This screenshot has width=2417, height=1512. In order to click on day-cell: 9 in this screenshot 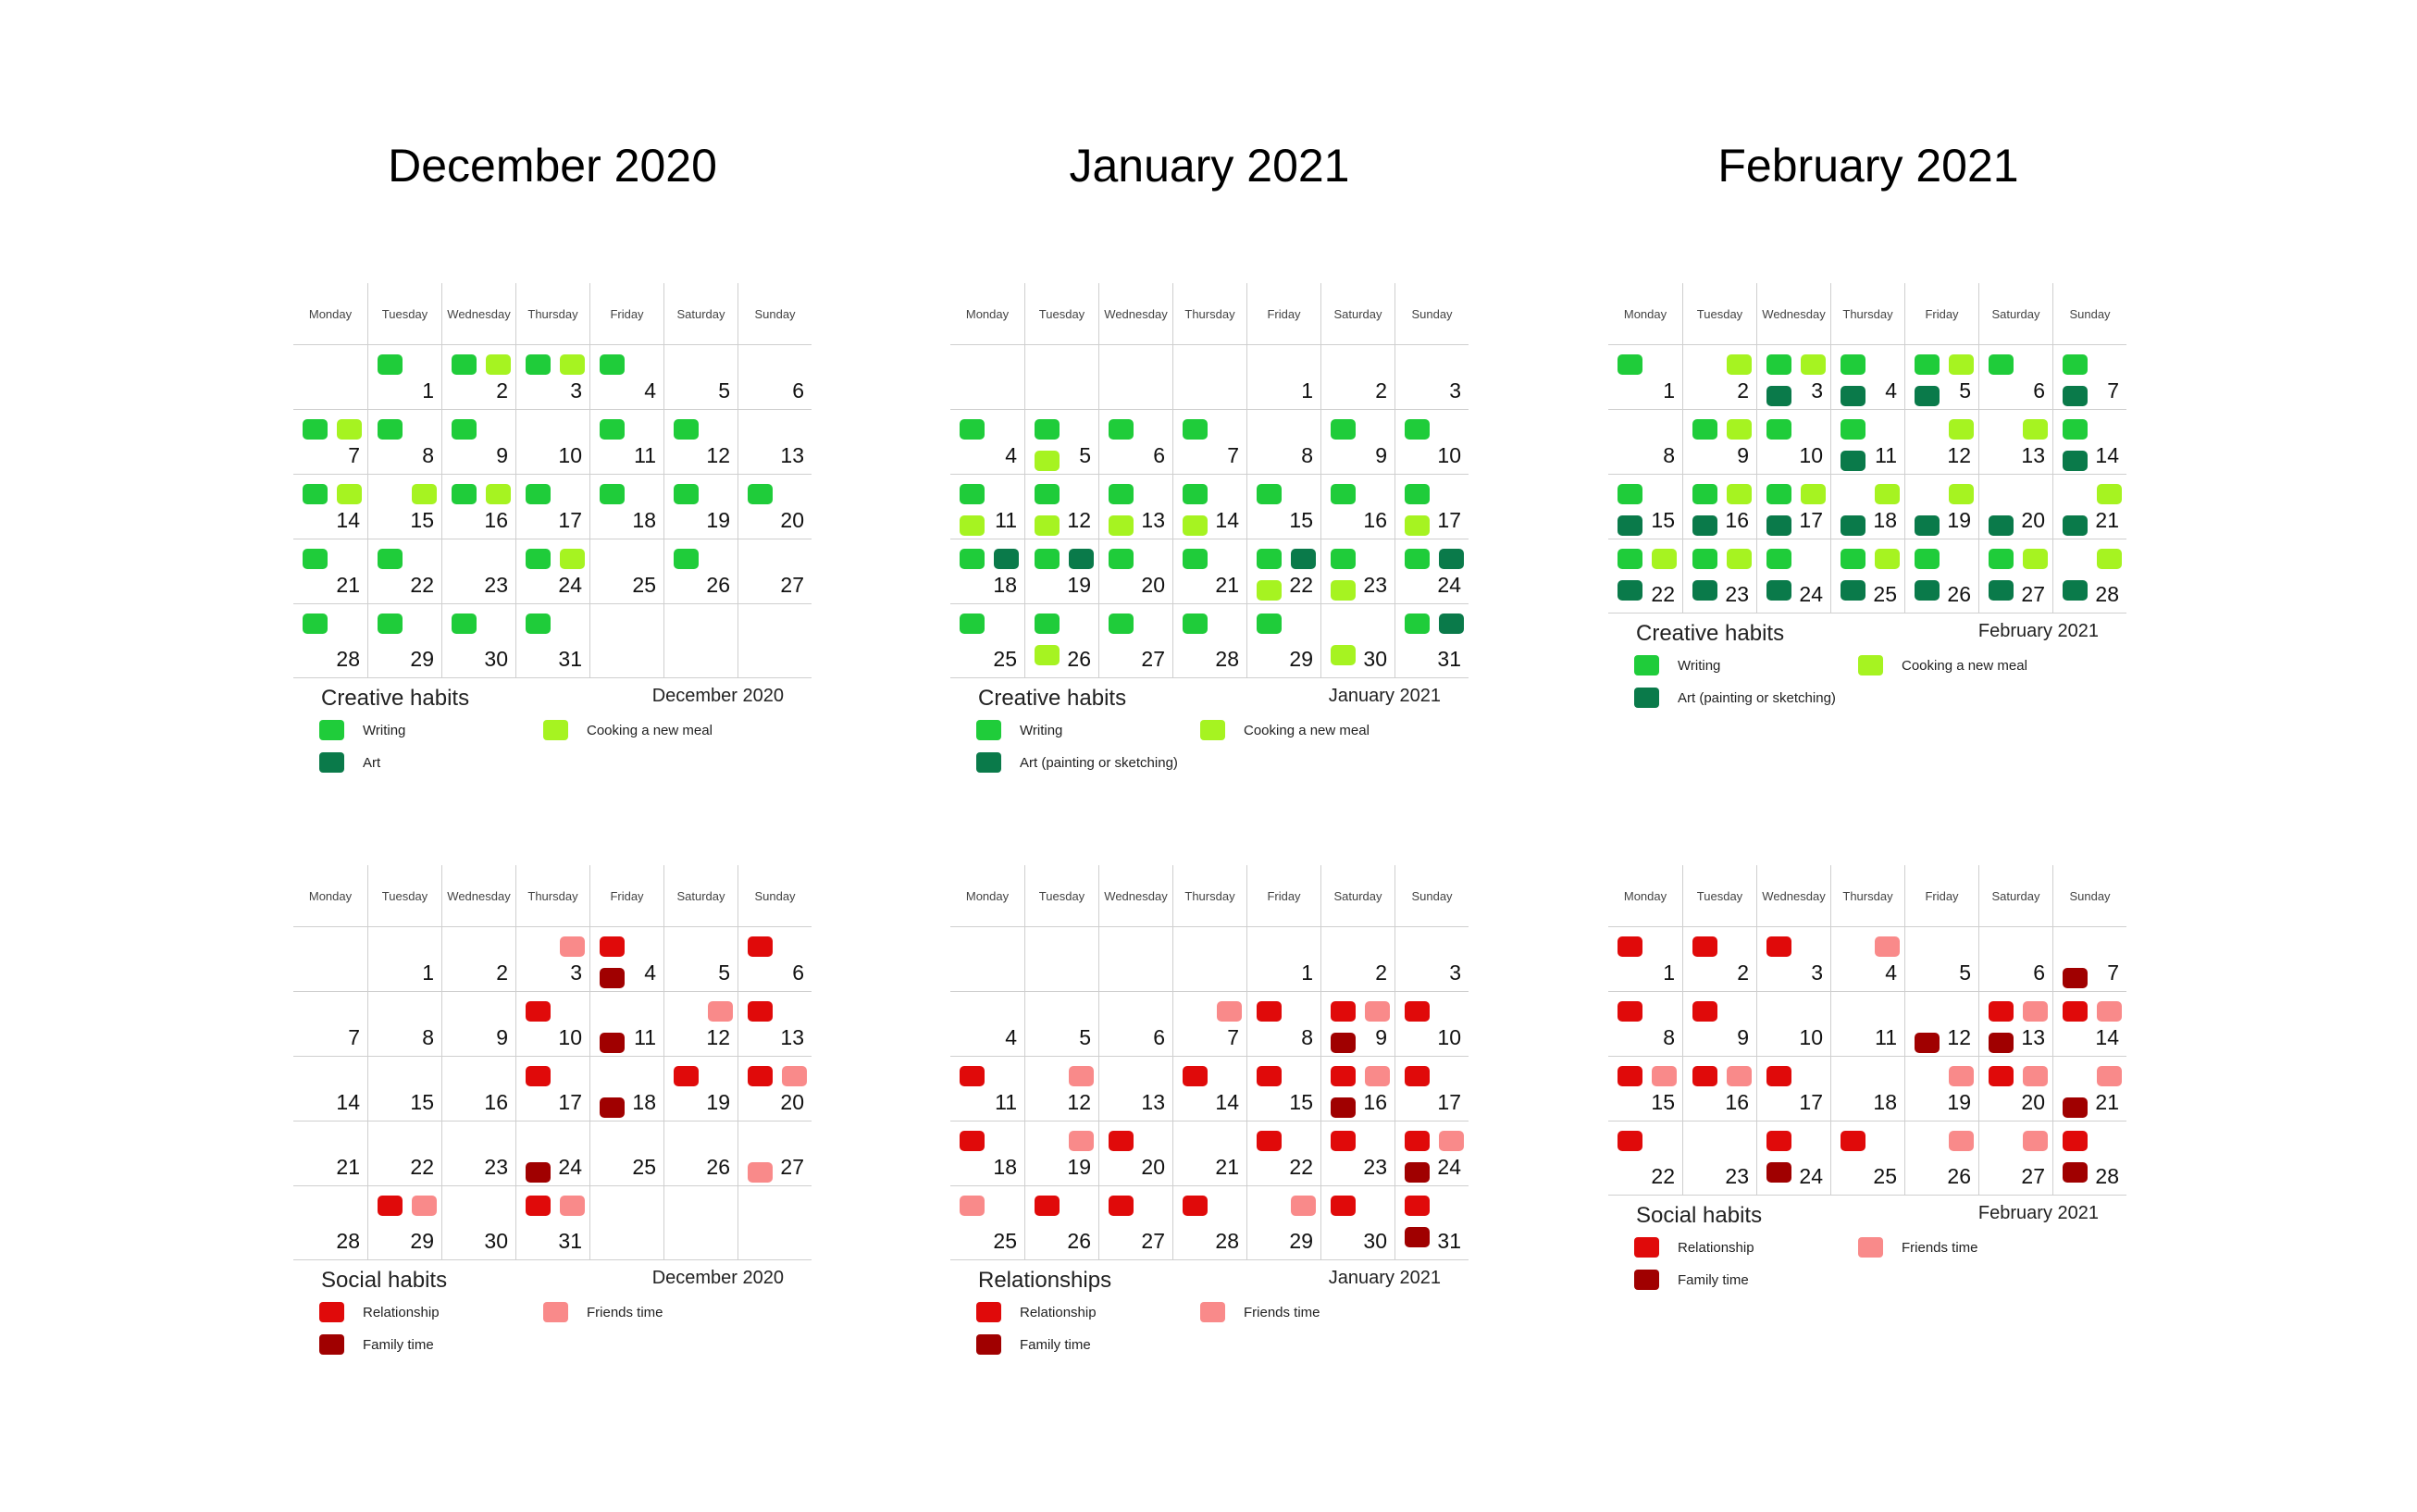, I will do `click(1719, 1024)`.